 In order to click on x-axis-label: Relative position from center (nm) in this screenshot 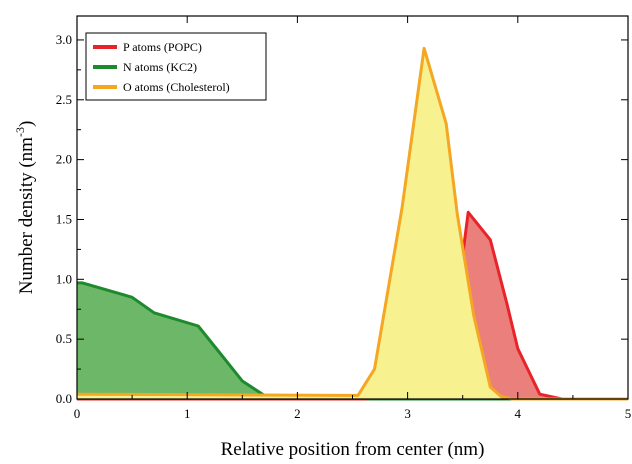, I will do `click(353, 449)`.